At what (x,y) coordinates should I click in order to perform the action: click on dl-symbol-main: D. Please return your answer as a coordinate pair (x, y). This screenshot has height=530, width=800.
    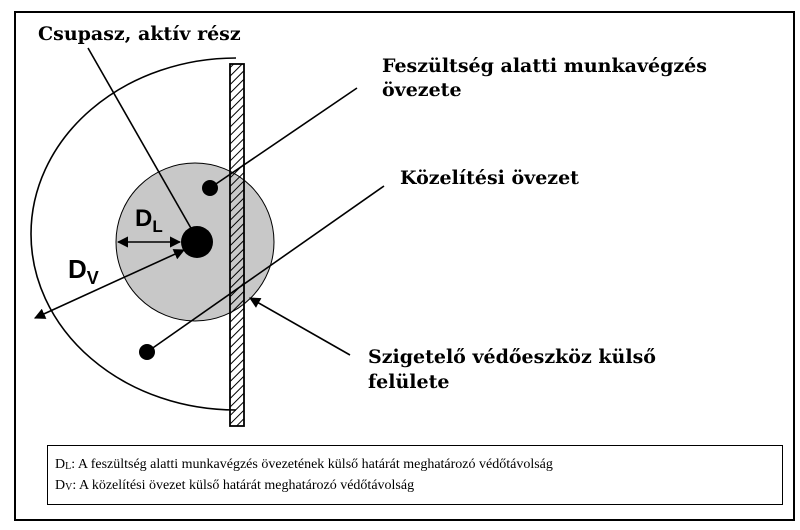
    Looking at the image, I should click on (143, 218).